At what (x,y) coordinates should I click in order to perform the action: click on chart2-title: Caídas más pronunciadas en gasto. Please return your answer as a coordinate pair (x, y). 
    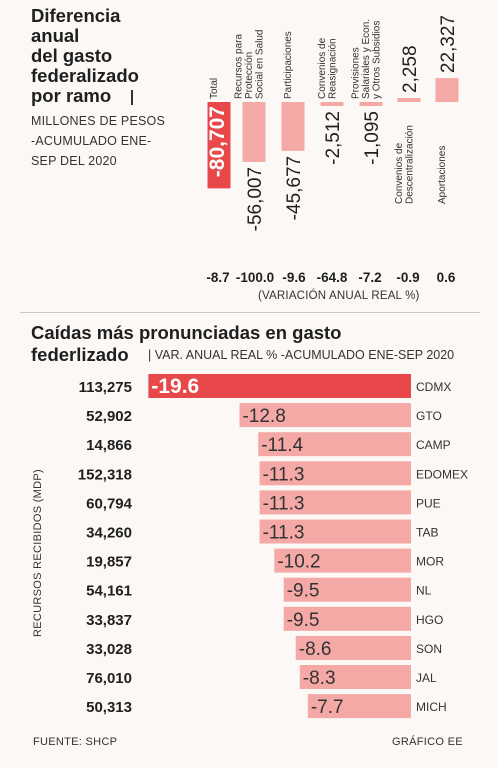
    Looking at the image, I should click on (186, 332).